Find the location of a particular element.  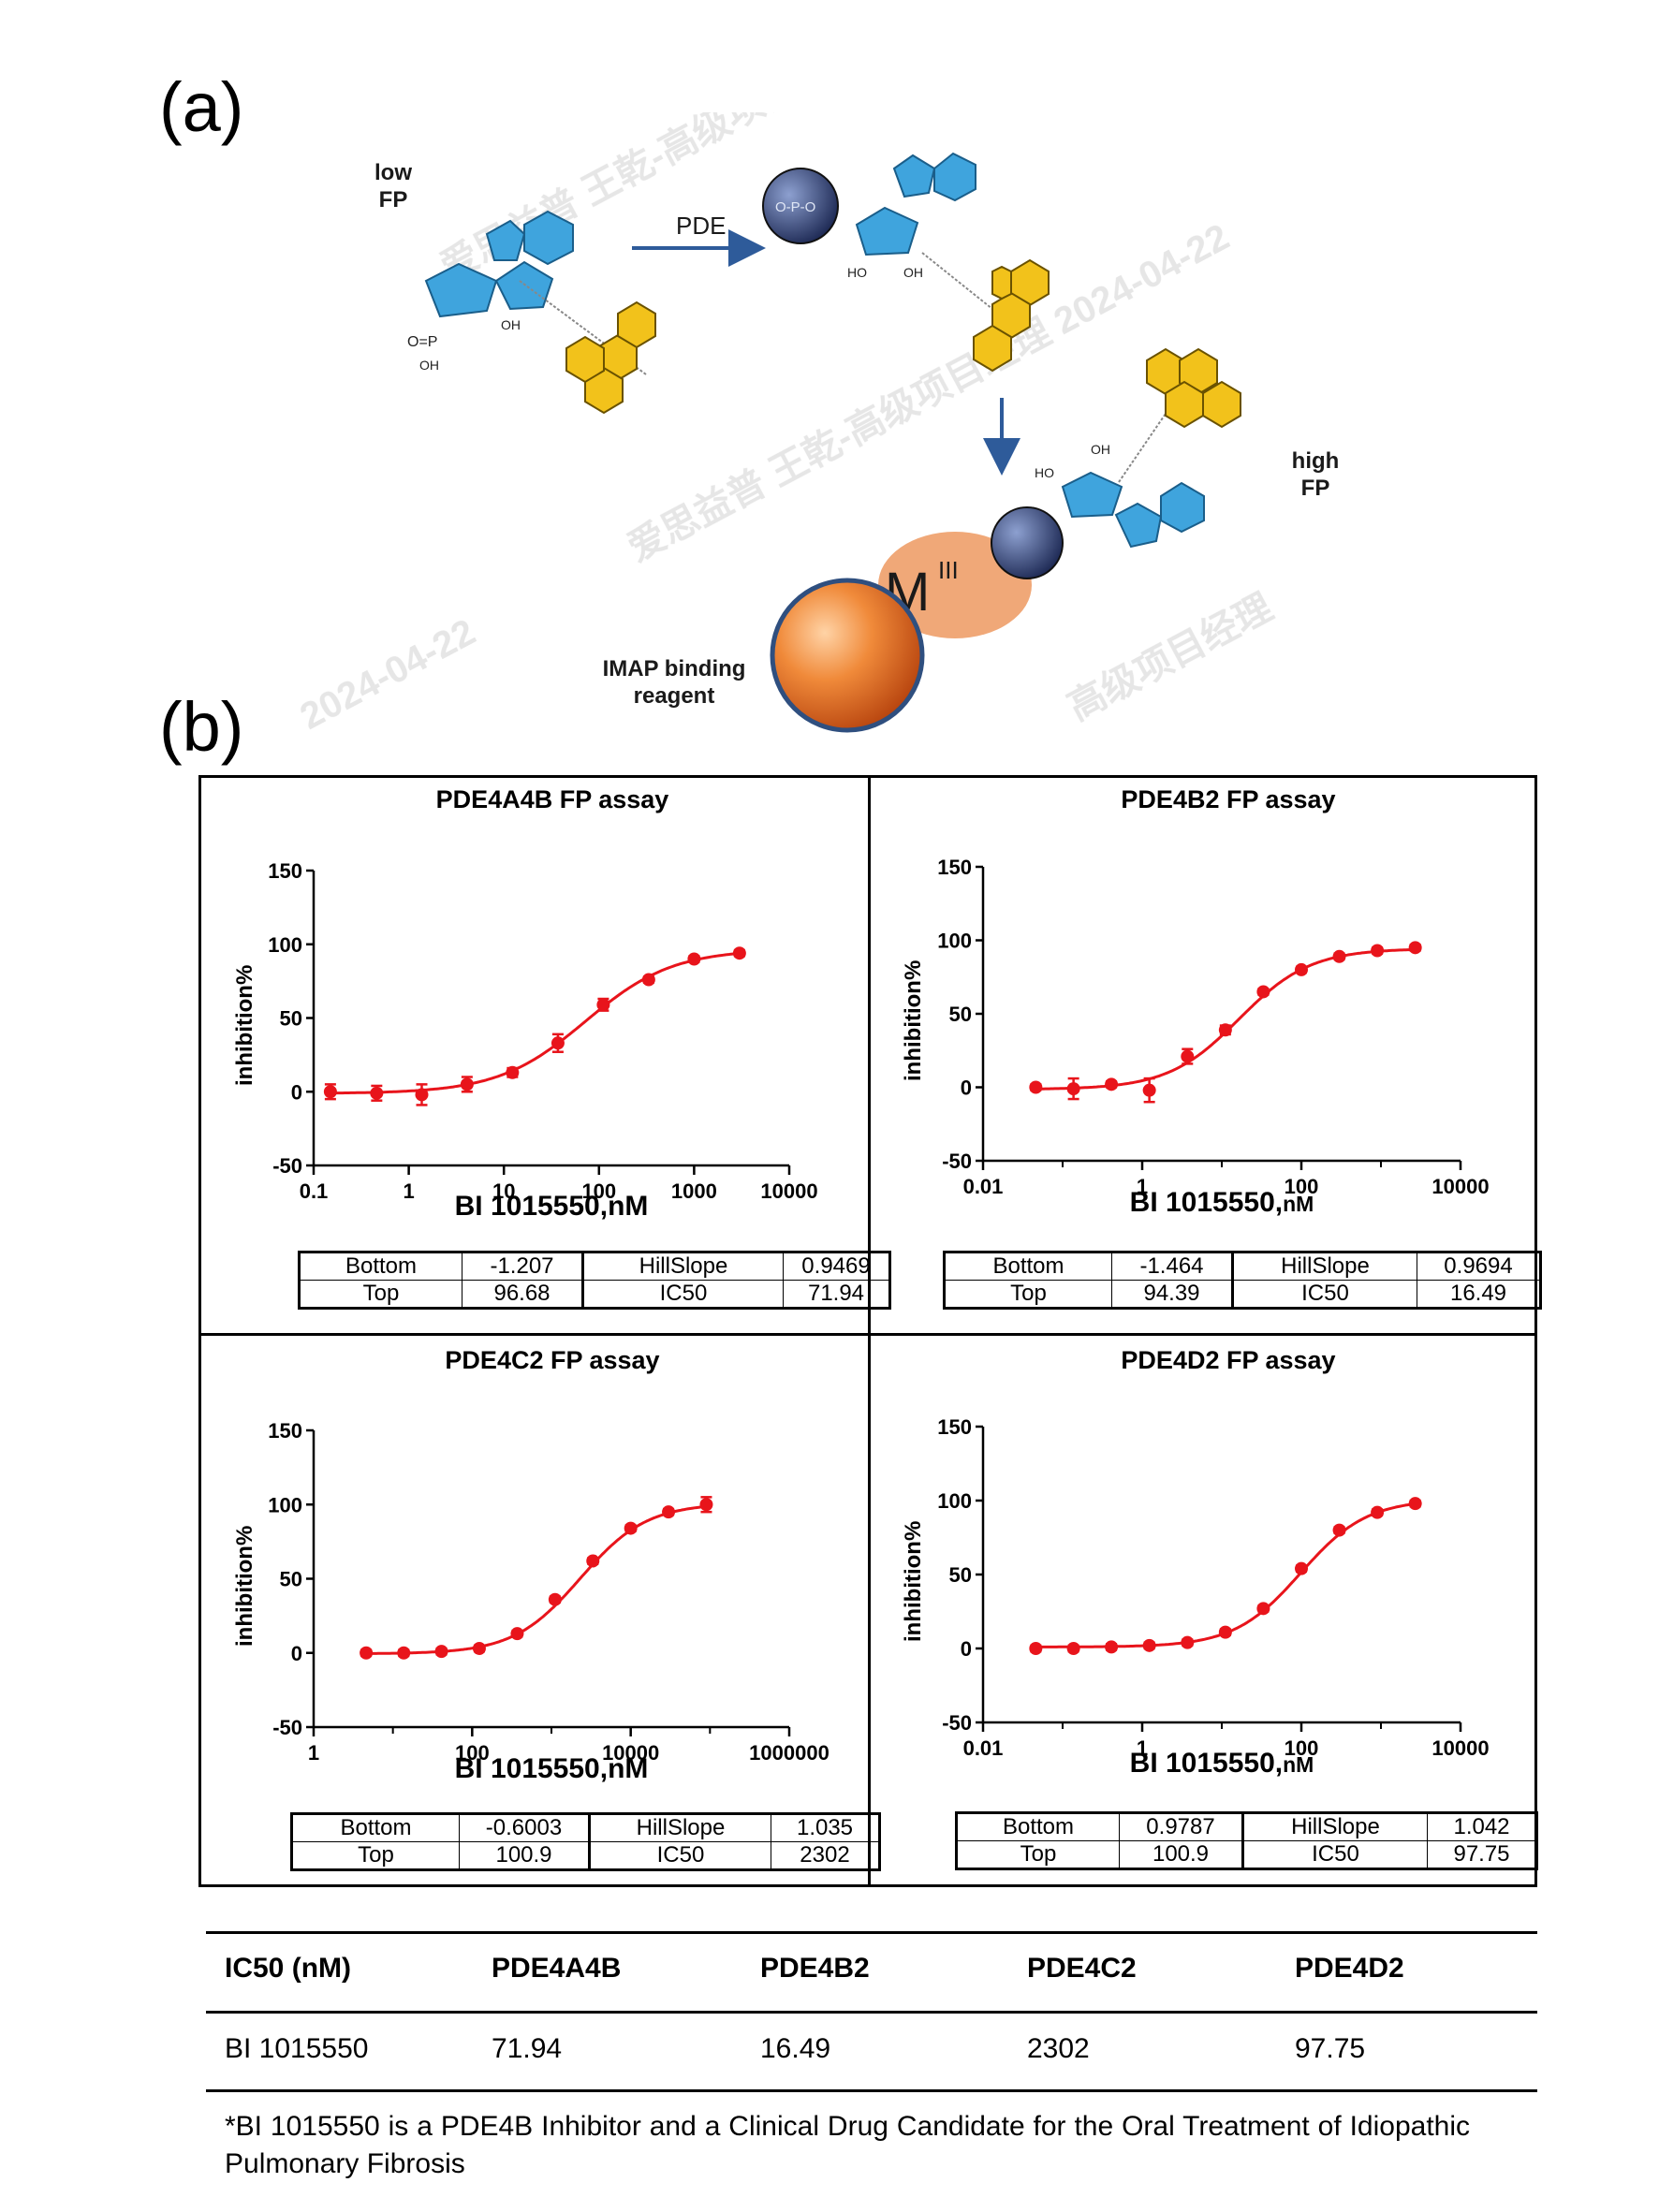

y-tick-label: 50 is located at coordinates (291, 1019).